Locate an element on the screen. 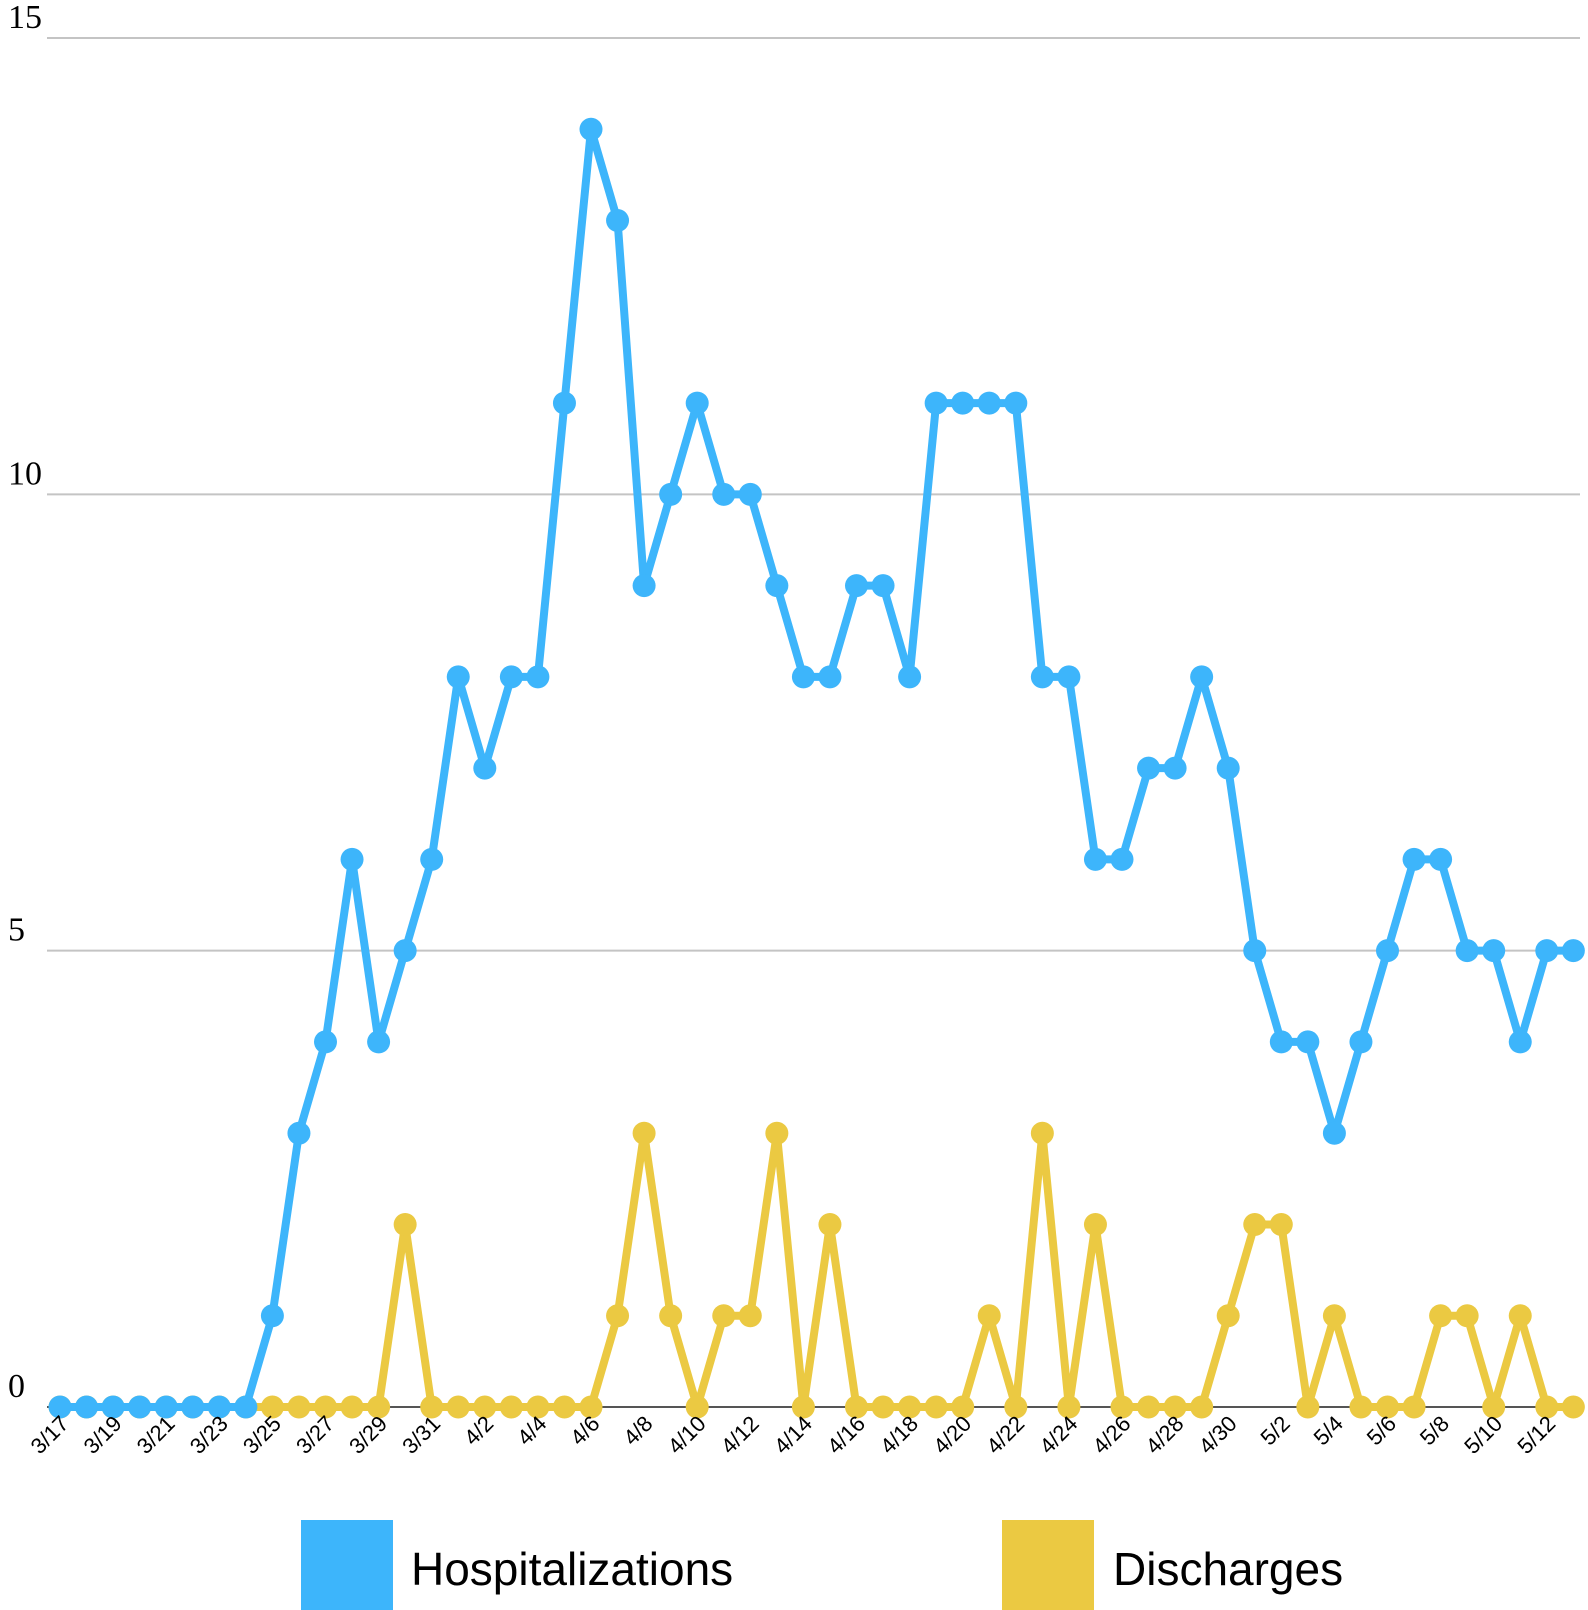 The width and height of the screenshot is (1588, 1610). legend-label-hospitalizations: Hospitalizations is located at coordinates (572, 1569).